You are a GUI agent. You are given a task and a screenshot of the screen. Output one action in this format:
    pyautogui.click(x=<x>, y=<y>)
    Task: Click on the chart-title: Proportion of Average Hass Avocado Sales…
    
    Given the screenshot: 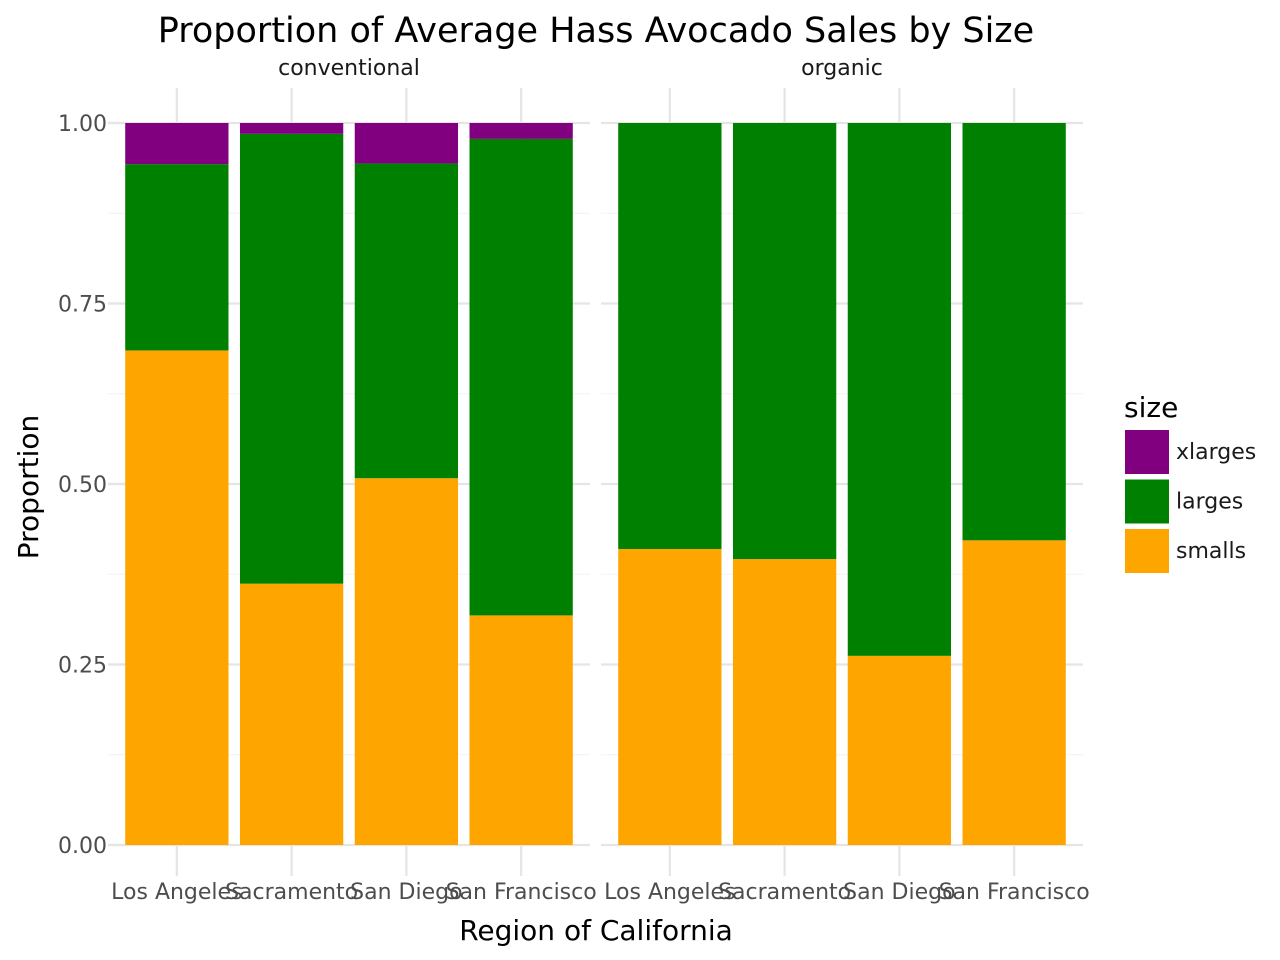 What is the action you would take?
    pyautogui.click(x=596, y=31)
    